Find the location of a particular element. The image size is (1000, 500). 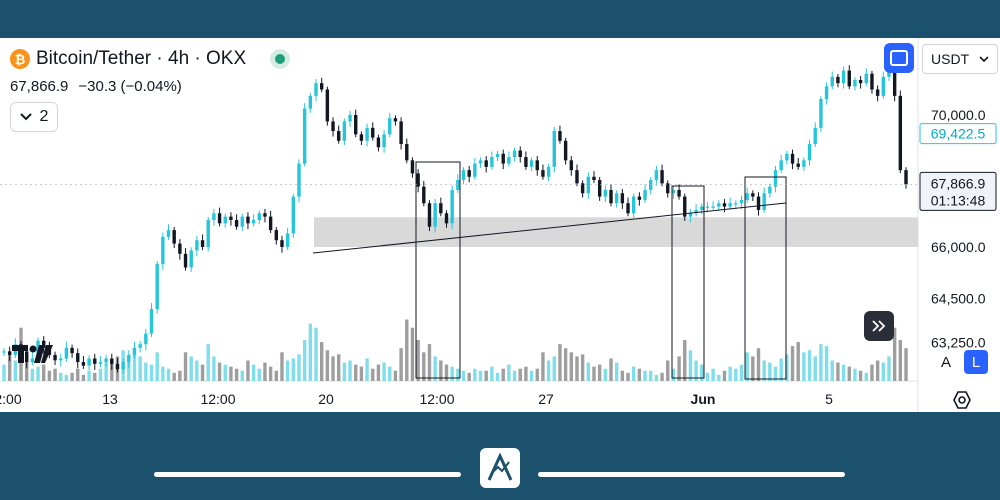

currency-select: USDT is located at coordinates (960, 59).